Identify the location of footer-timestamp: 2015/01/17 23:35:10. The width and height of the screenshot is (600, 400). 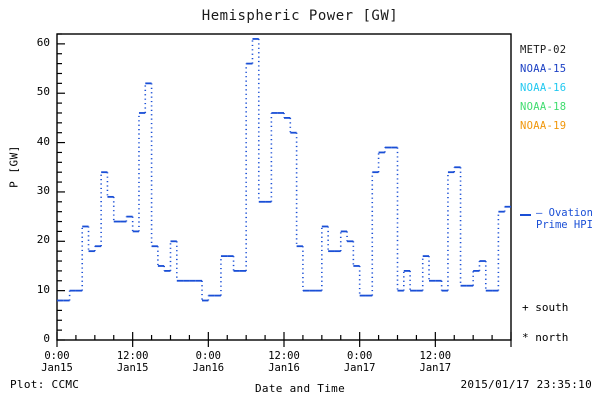
(526, 384).